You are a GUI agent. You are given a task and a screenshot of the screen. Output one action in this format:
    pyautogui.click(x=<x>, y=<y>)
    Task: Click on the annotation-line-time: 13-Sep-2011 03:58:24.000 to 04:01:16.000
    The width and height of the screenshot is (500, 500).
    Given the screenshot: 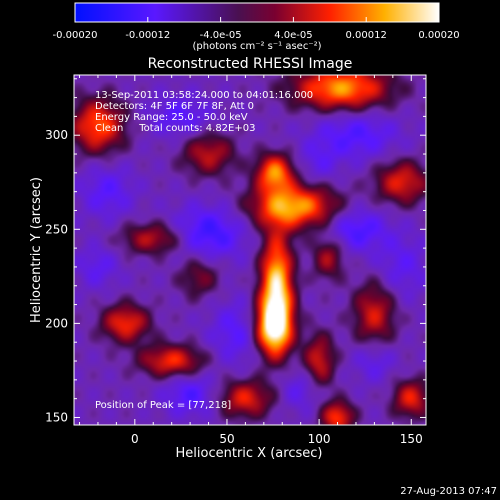 What is the action you would take?
    pyautogui.click(x=204, y=95)
    